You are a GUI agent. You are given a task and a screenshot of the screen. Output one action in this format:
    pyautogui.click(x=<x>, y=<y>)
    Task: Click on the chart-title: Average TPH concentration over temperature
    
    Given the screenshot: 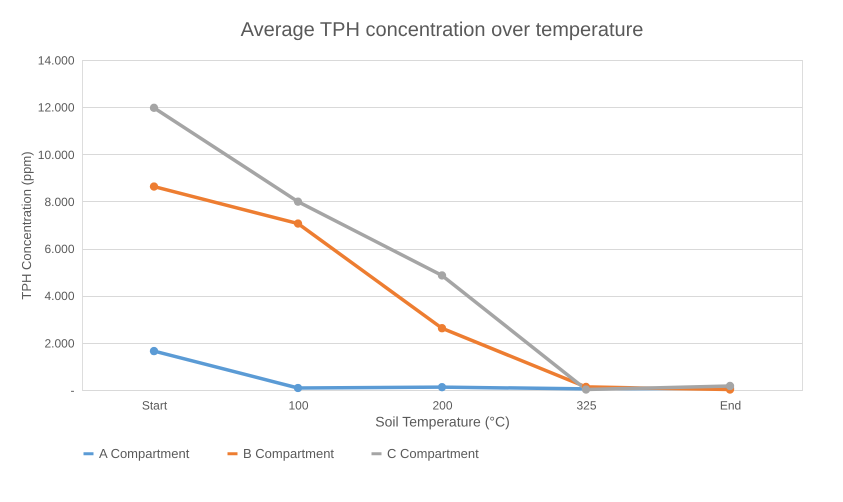 What is the action you would take?
    pyautogui.click(x=442, y=30)
    